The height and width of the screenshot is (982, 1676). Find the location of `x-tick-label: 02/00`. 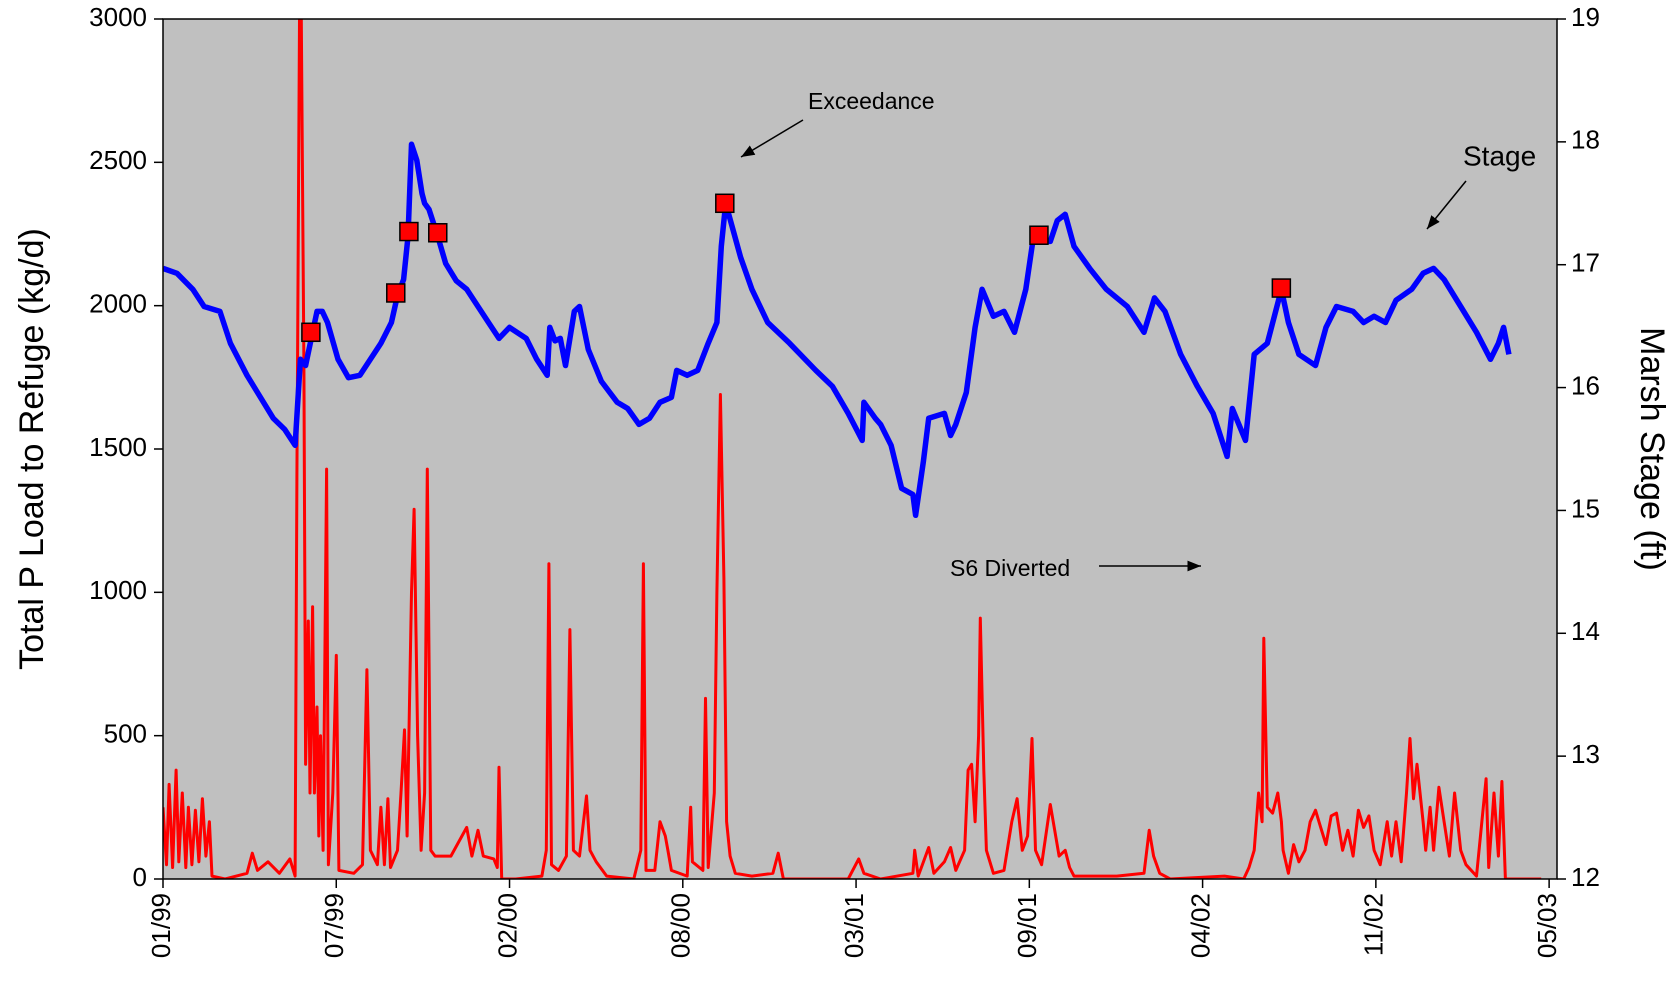

x-tick-label: 02/00 is located at coordinates (507, 925).